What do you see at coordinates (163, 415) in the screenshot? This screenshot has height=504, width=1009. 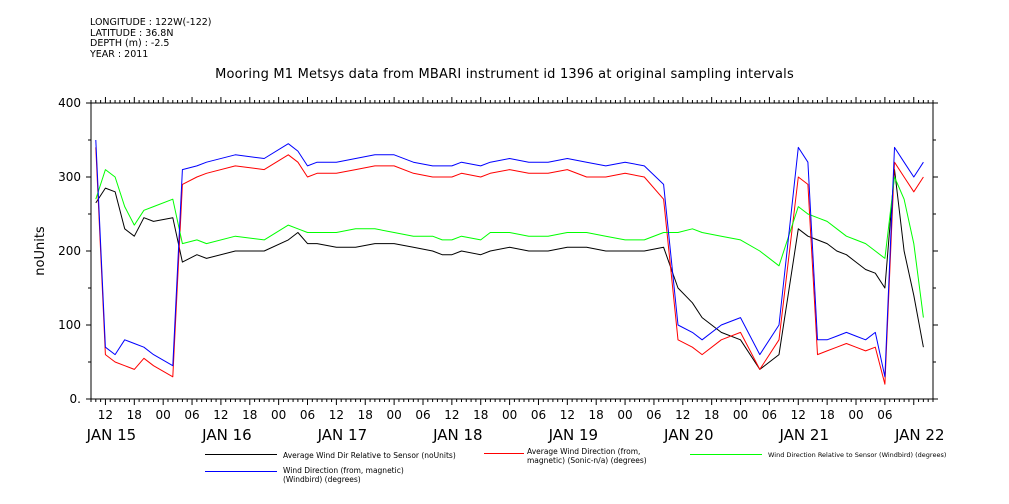 I see `x-tick-label-2: 00` at bounding box center [163, 415].